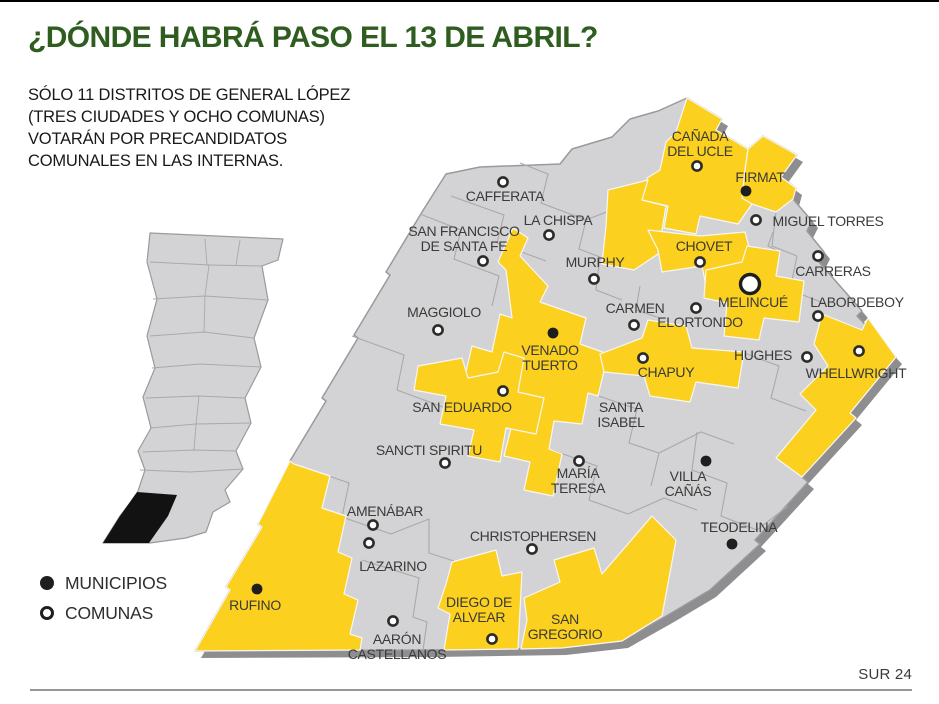 The image size is (939, 704). I want to click on district-highlight-san-eduardo, so click(479, 407).